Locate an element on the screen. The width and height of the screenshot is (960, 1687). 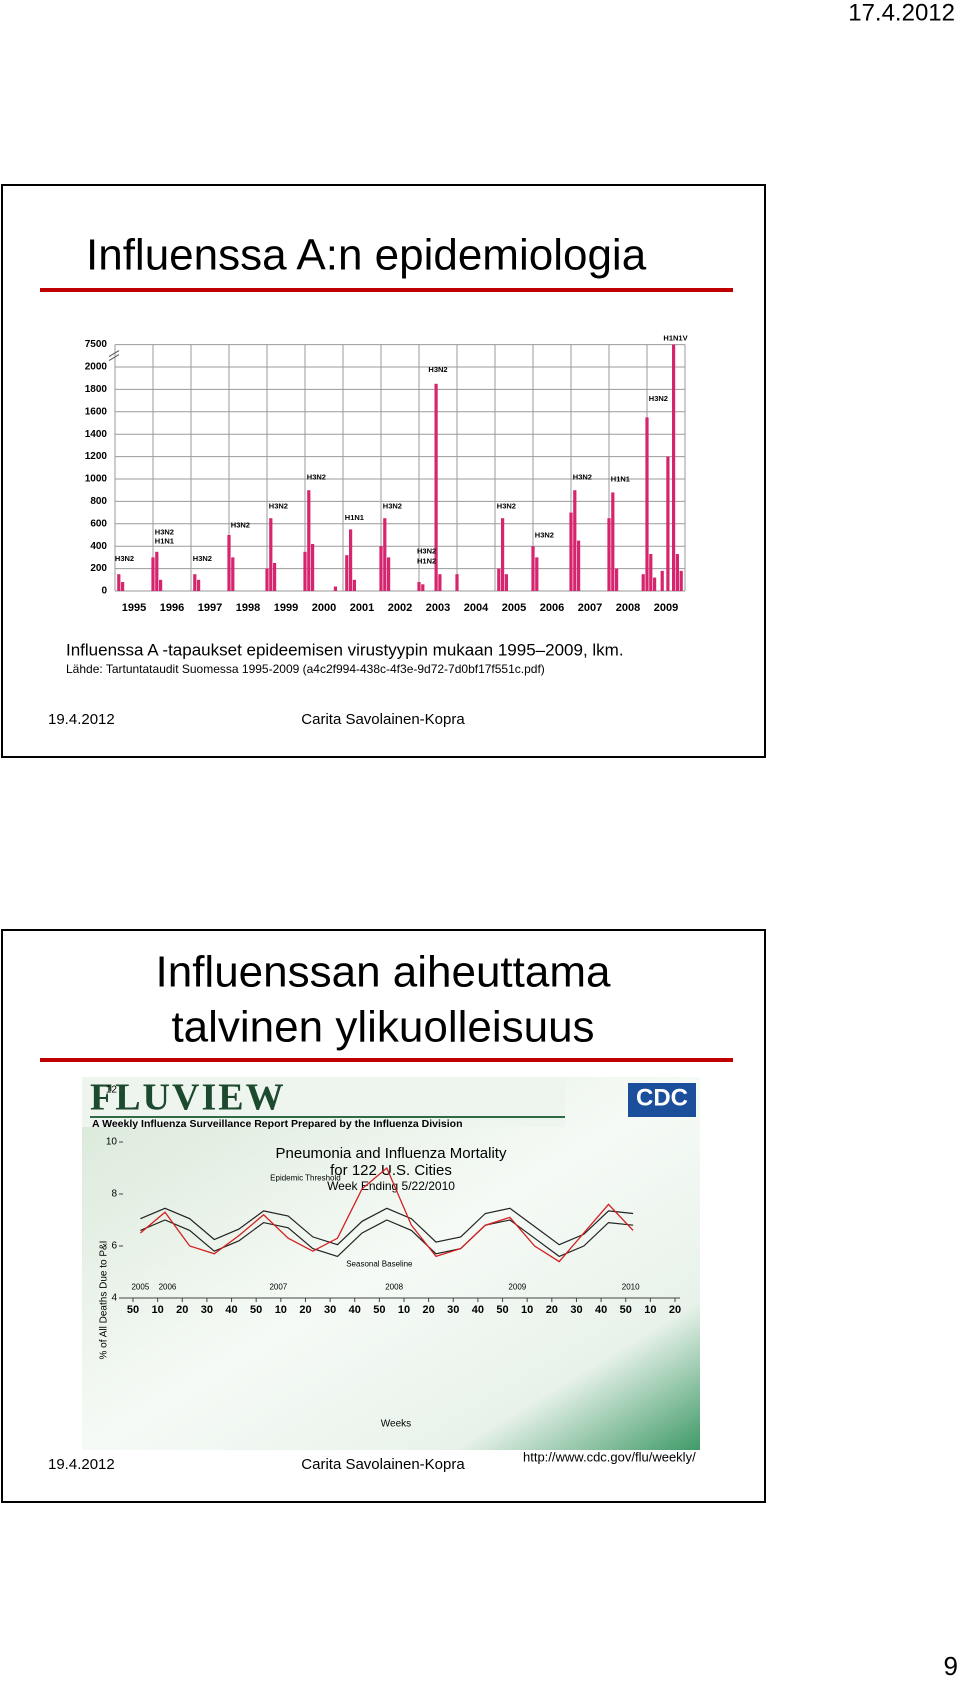
banner-title: FLUVIEW is located at coordinates (188, 1098).